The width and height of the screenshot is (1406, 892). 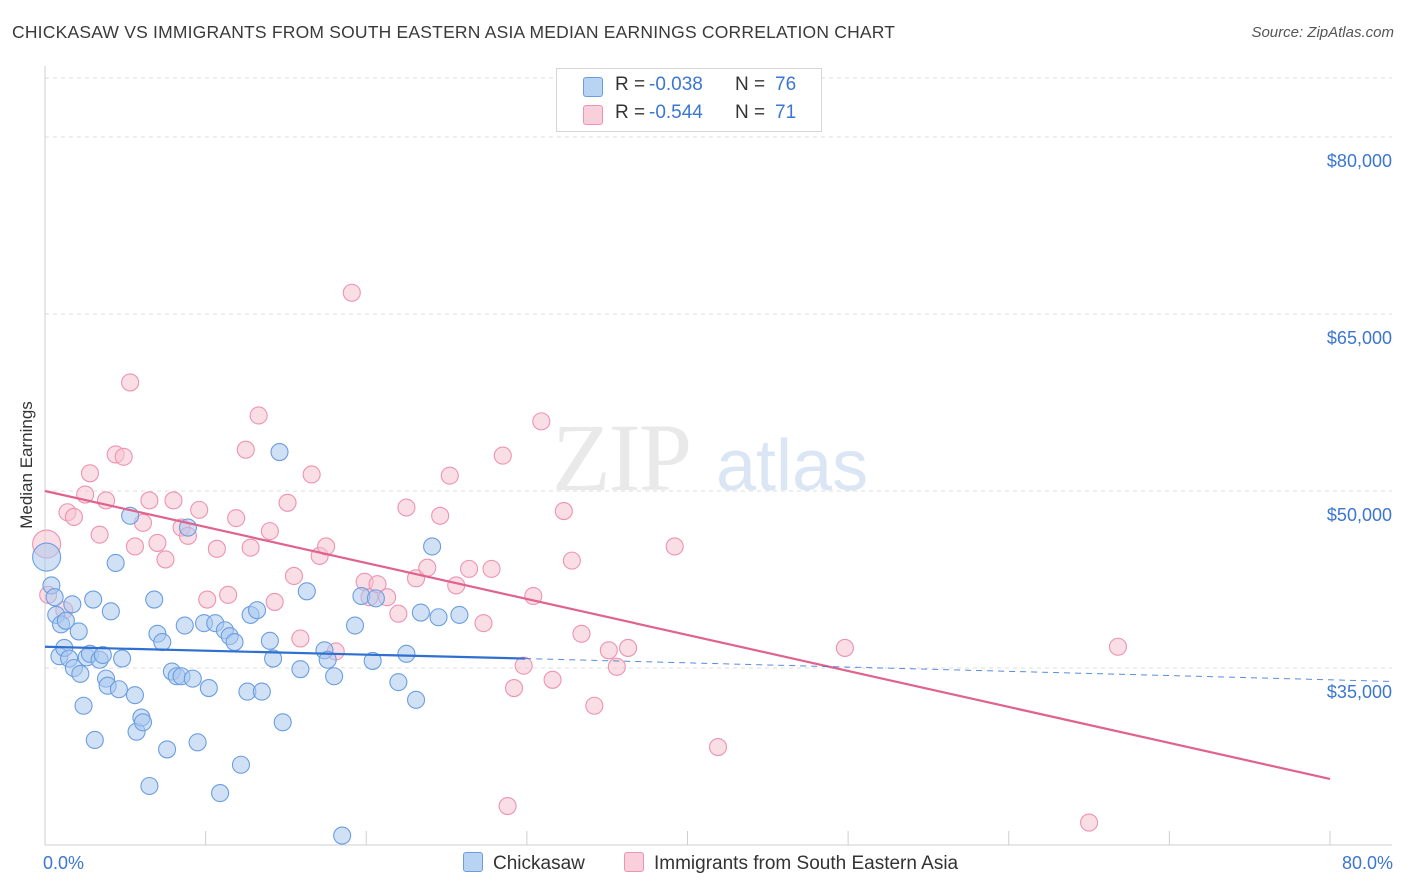 I want to click on y-tick-label: $65,000, so click(x=1359, y=338).